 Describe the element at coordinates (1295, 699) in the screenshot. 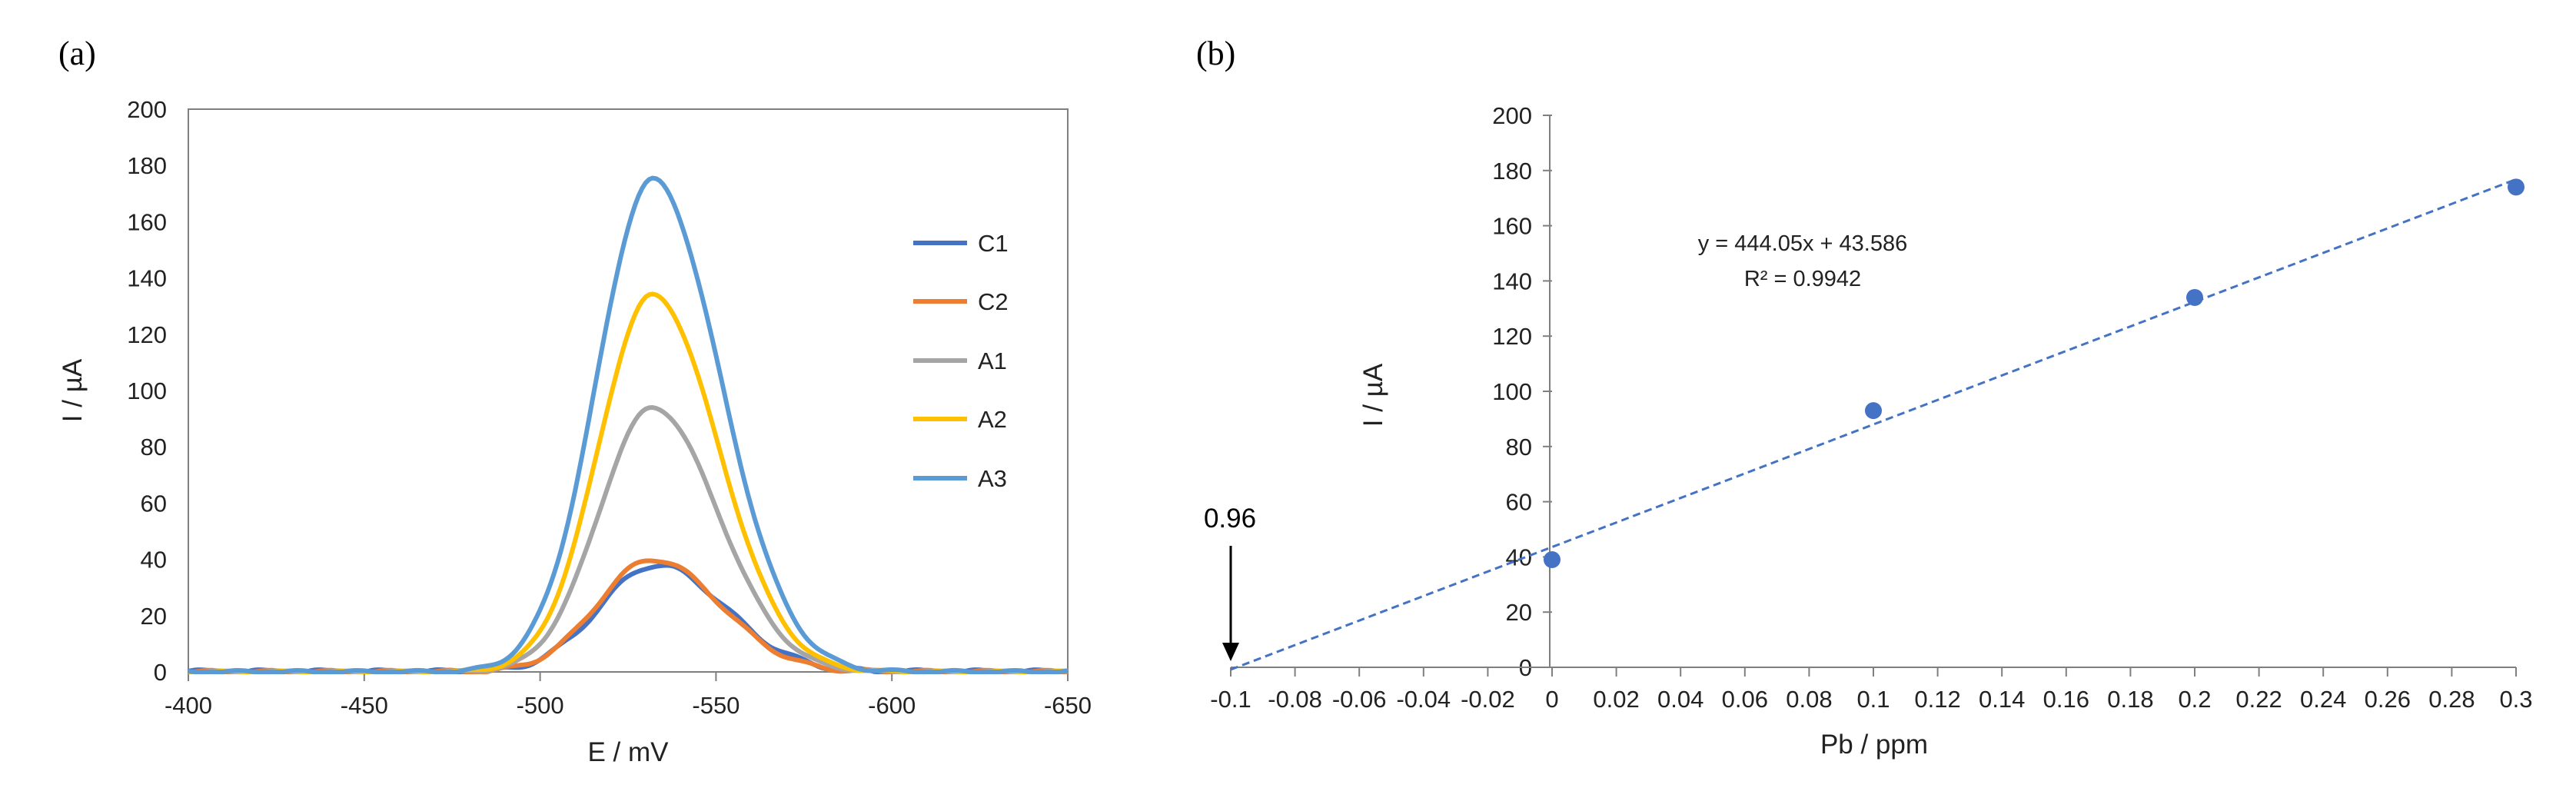

I see `chart-b-x-tick-label: -0.08` at that location.